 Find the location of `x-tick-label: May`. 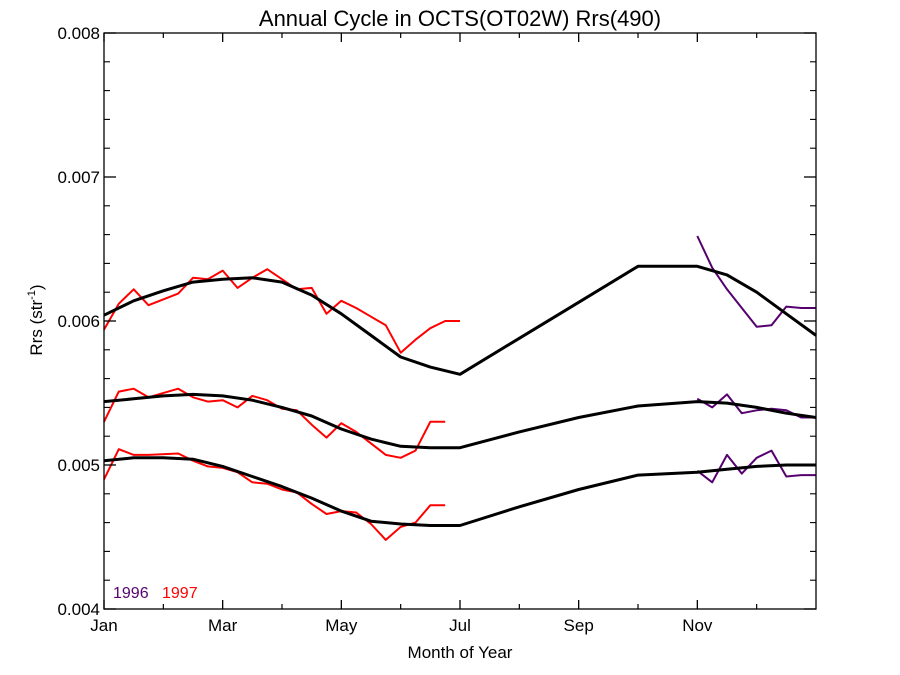

x-tick-label: May is located at coordinates (341, 625).